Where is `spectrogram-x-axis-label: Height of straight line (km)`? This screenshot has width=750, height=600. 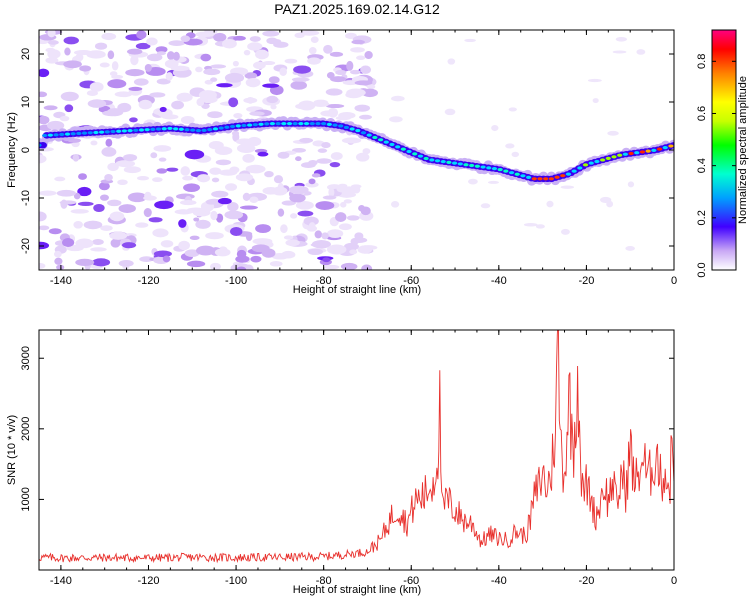
spectrogram-x-axis-label: Height of straight line (km) is located at coordinates (357, 290).